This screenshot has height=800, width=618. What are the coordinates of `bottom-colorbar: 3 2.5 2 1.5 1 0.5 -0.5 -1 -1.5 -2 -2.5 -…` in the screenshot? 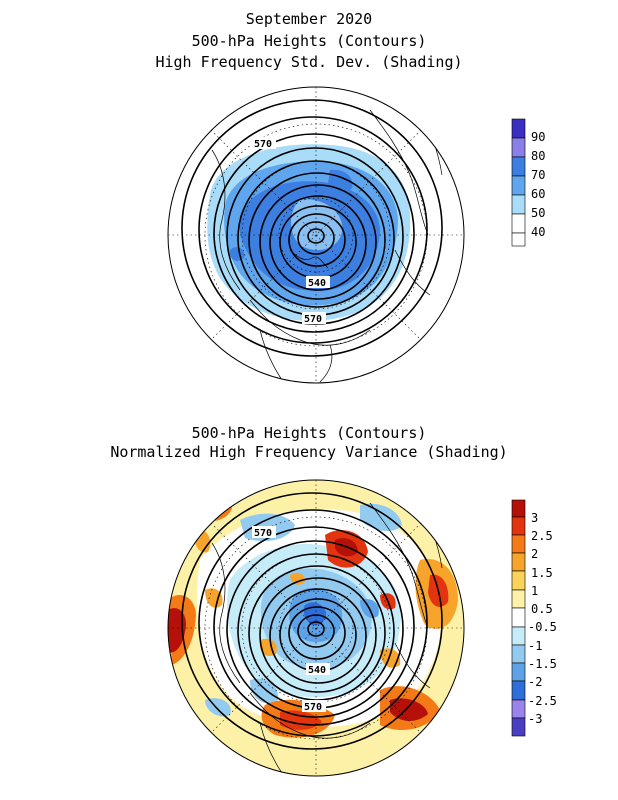 It's located at (534, 618).